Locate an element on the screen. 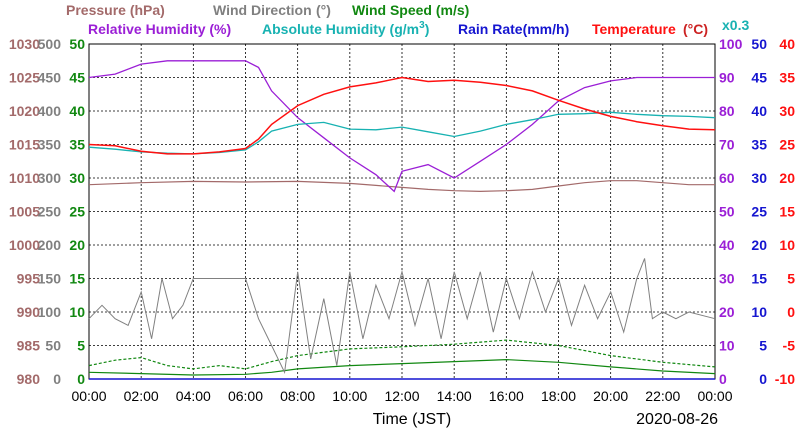 The image size is (800, 439). pressure-tick-label: 1010 is located at coordinates (24, 178).